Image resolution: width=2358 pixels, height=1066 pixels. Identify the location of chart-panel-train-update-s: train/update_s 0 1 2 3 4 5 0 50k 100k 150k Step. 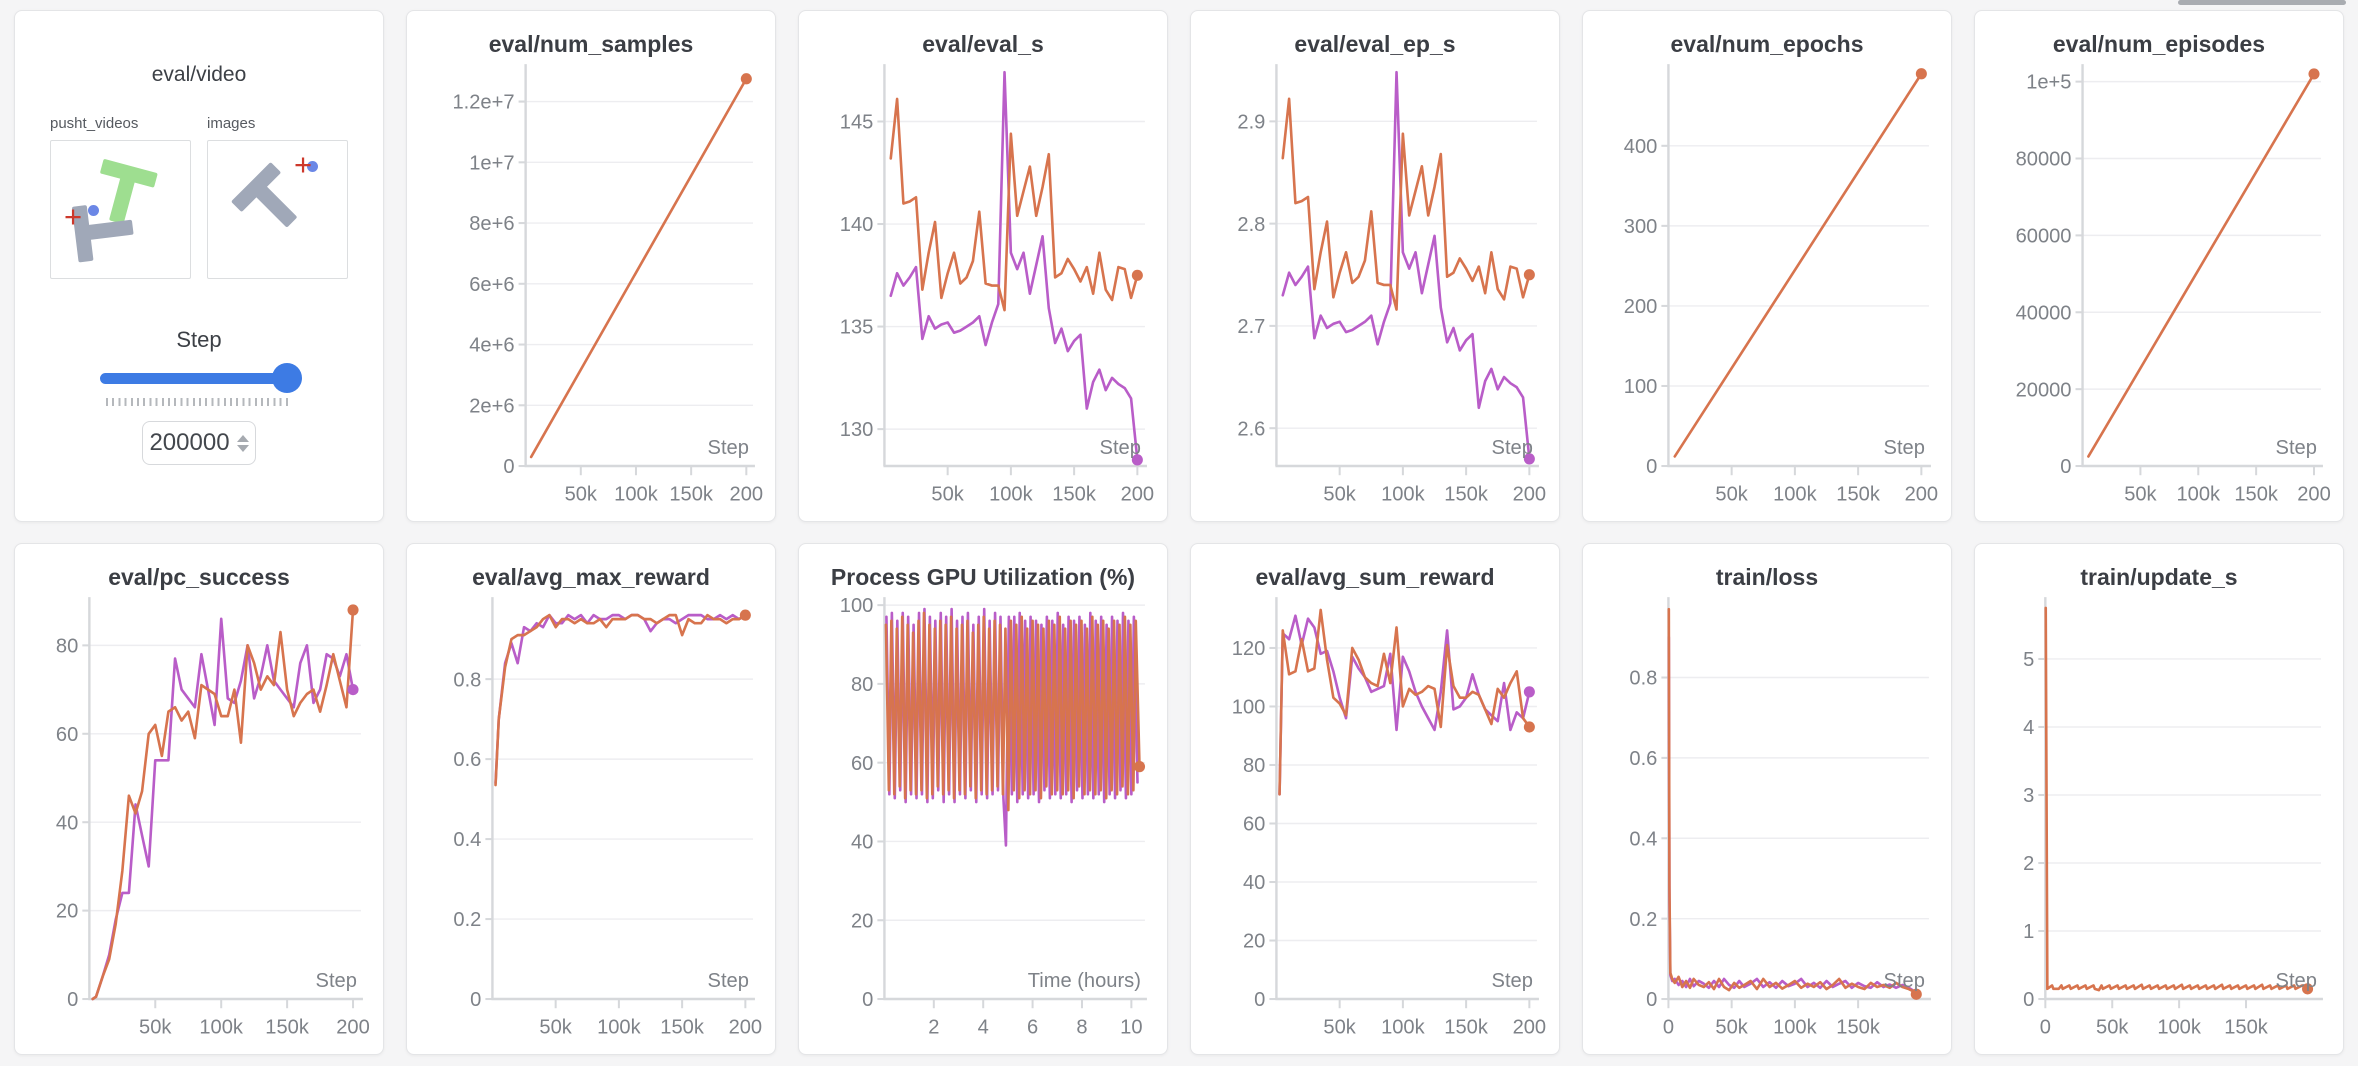
(2159, 799).